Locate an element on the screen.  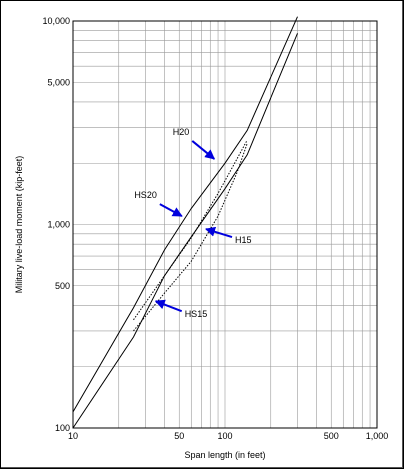
annotation-label: HS20 is located at coordinates (145, 195).